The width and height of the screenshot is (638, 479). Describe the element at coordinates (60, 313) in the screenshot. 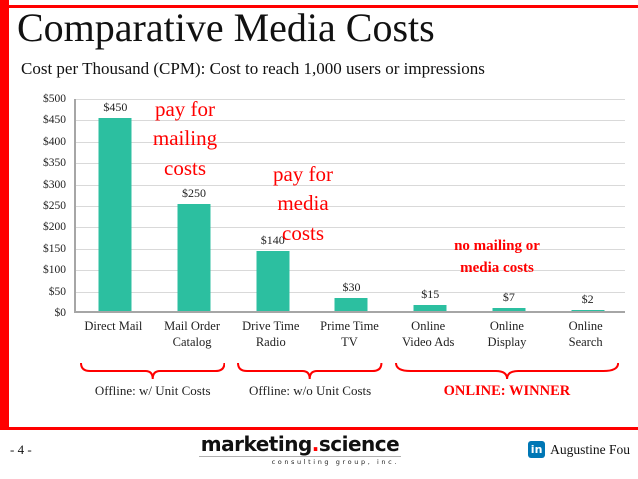

I see `y-tick-label: $0` at that location.